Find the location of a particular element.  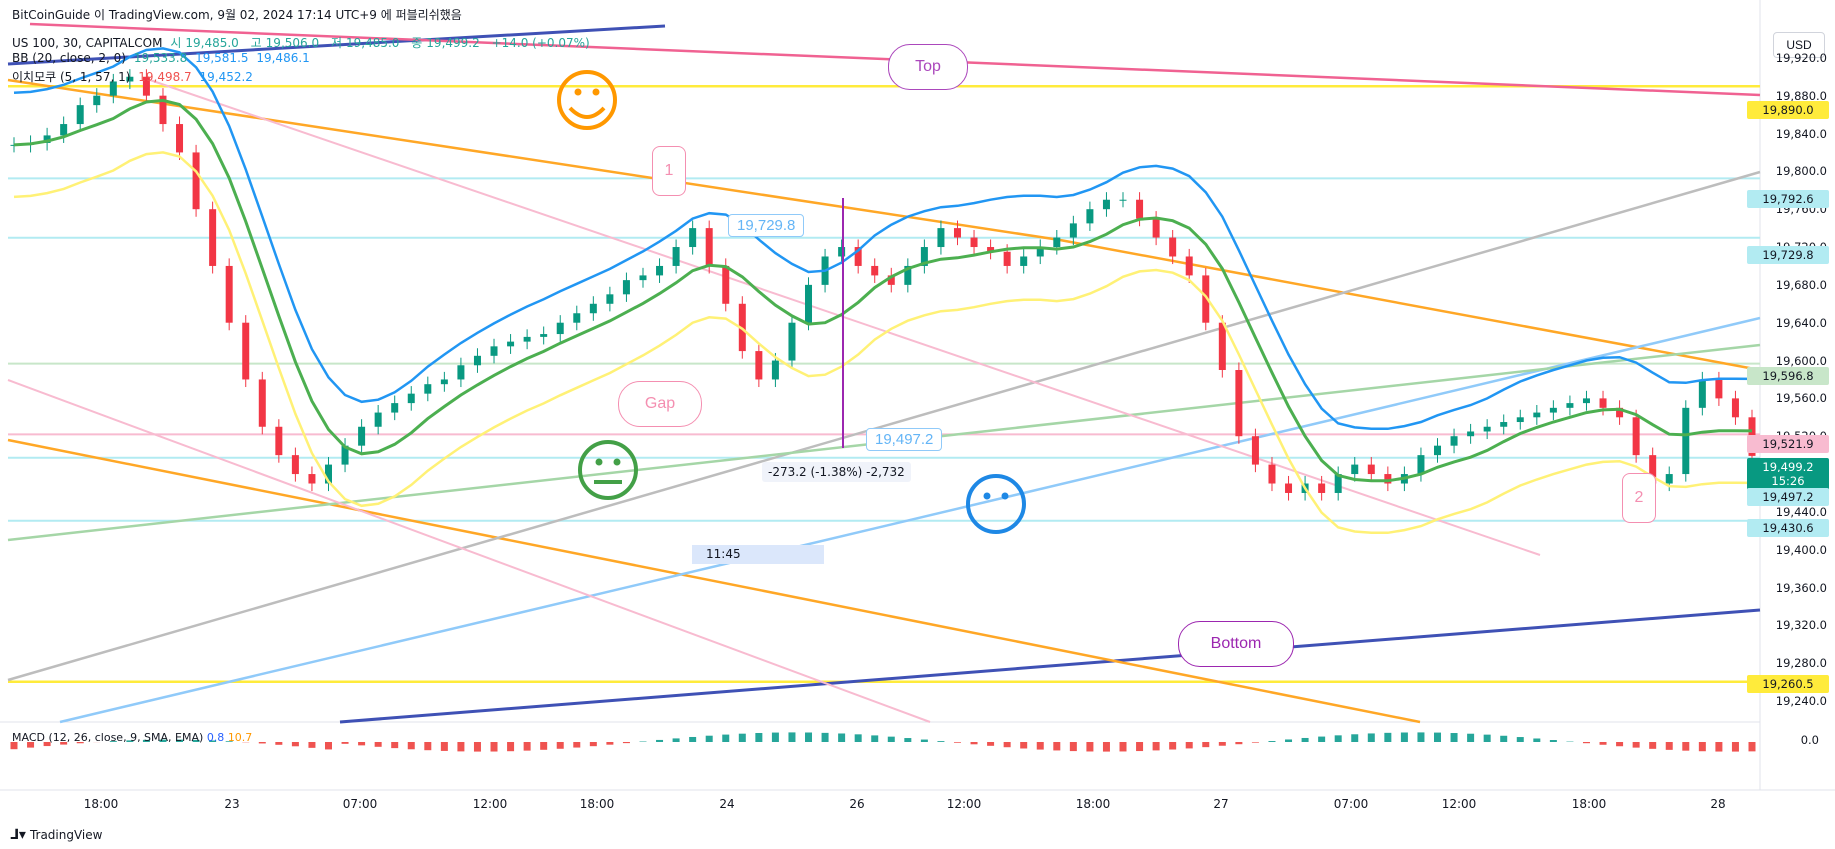

callout-top: Top is located at coordinates (928, 67).